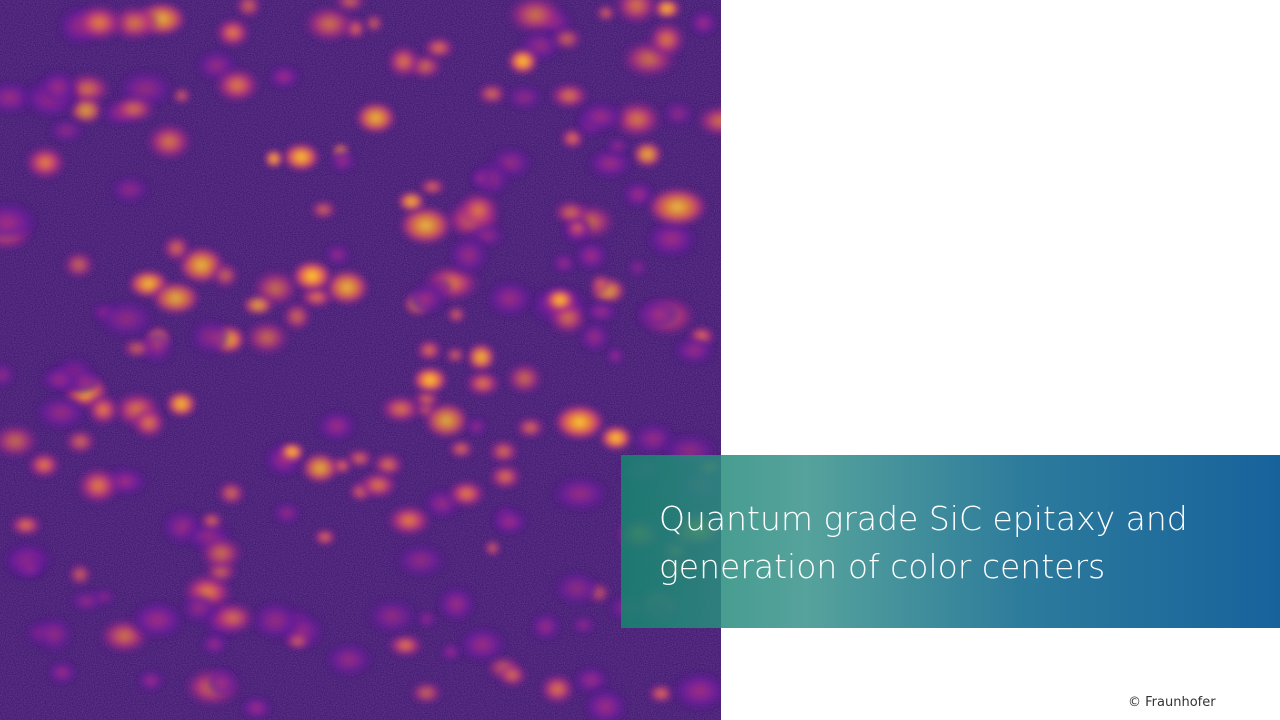 Image resolution: width=1280 pixels, height=720 pixels. Describe the element at coordinates (1172, 702) in the screenshot. I see `copyright-notice: © Fraunhofer` at that location.